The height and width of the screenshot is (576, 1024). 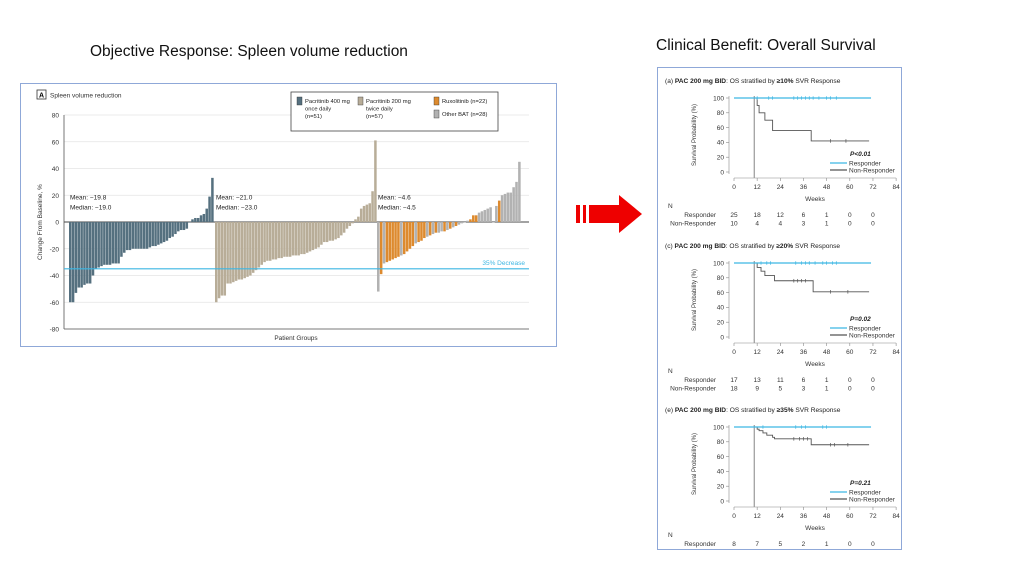 I want to click on risk-table-value: 5, so click(x=781, y=389).